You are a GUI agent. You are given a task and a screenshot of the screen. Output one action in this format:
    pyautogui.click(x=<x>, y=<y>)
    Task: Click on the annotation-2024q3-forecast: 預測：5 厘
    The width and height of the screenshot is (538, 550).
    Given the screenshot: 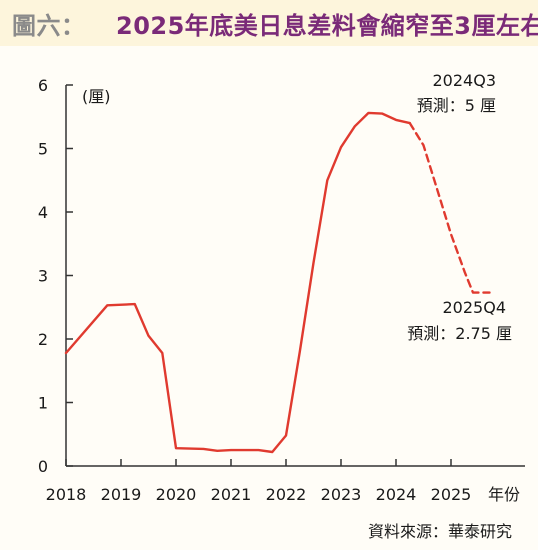 What is the action you would take?
    pyautogui.click(x=456, y=105)
    